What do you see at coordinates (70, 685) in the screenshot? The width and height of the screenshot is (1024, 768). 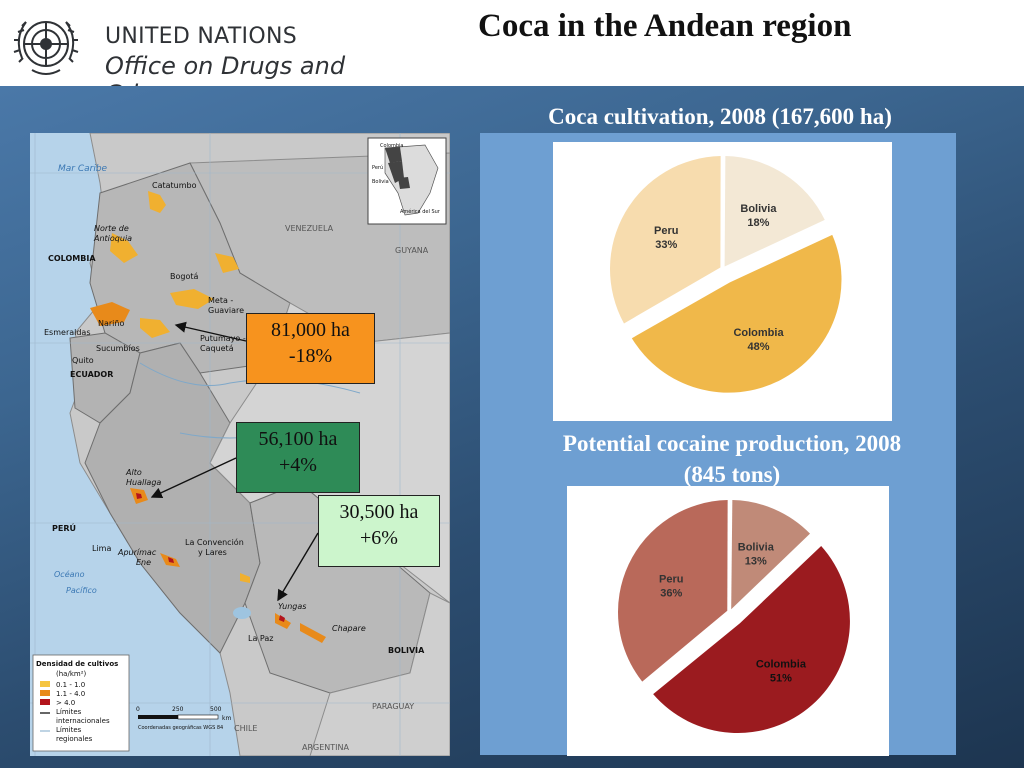 I see `legend-item-1: 0.1 - 1.0` at bounding box center [70, 685].